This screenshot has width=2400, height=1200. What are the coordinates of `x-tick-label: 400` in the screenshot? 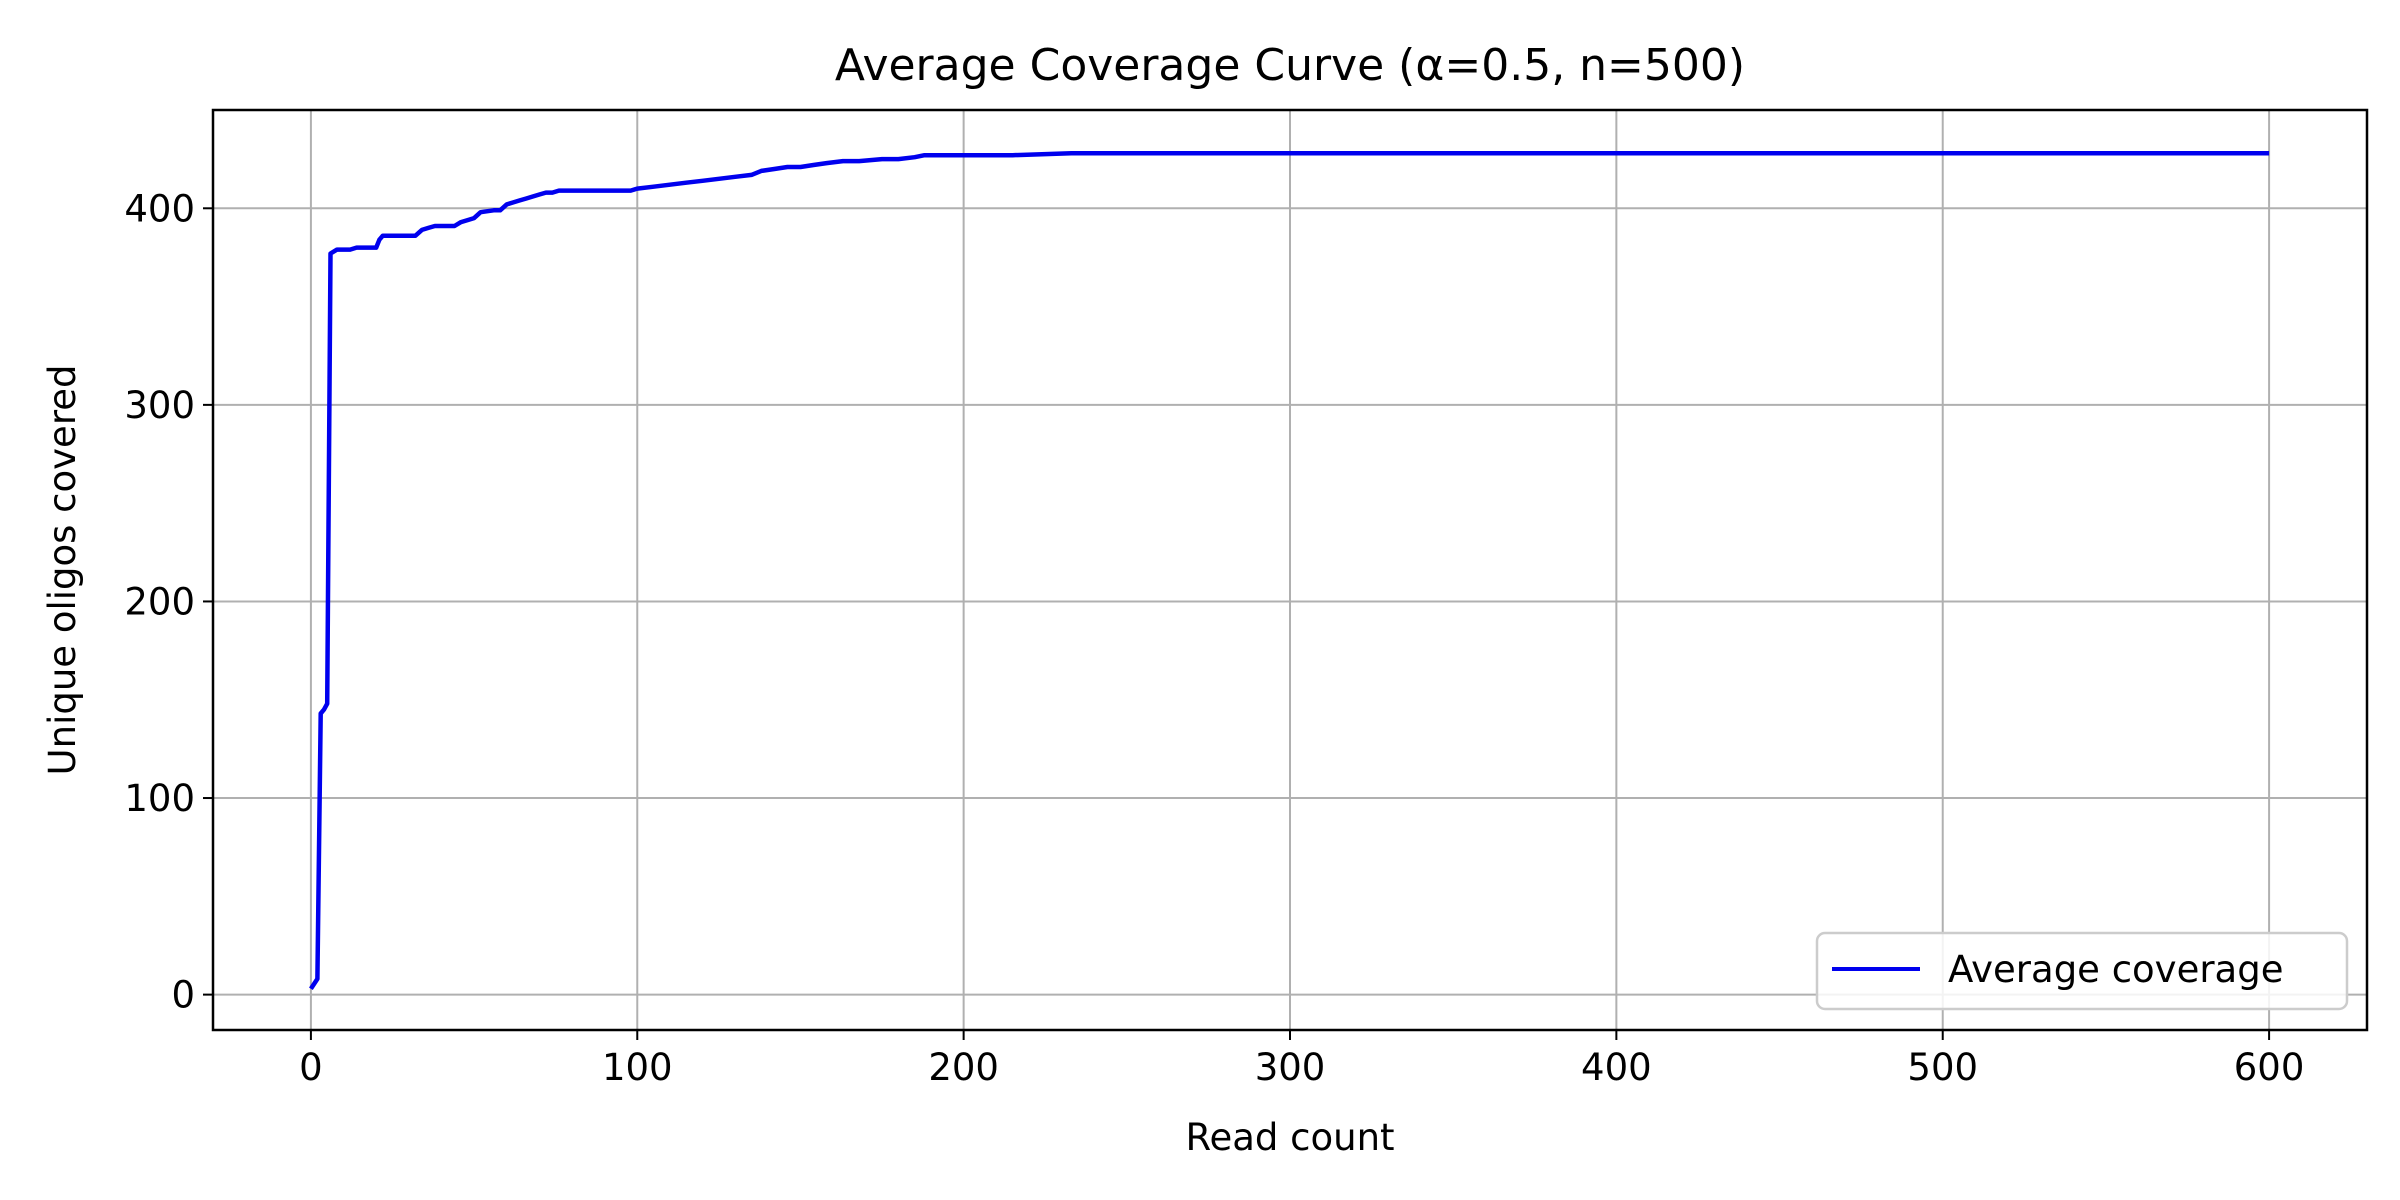 It's located at (1616, 1067).